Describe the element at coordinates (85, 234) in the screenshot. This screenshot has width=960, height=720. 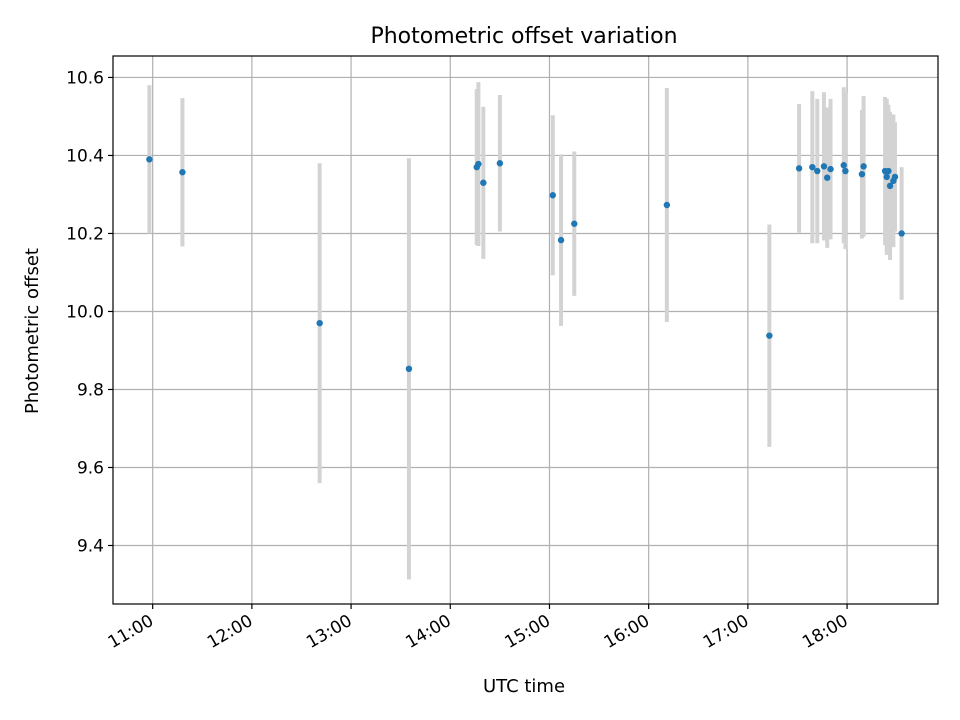
I see `y-tick-label: 10.2` at that location.